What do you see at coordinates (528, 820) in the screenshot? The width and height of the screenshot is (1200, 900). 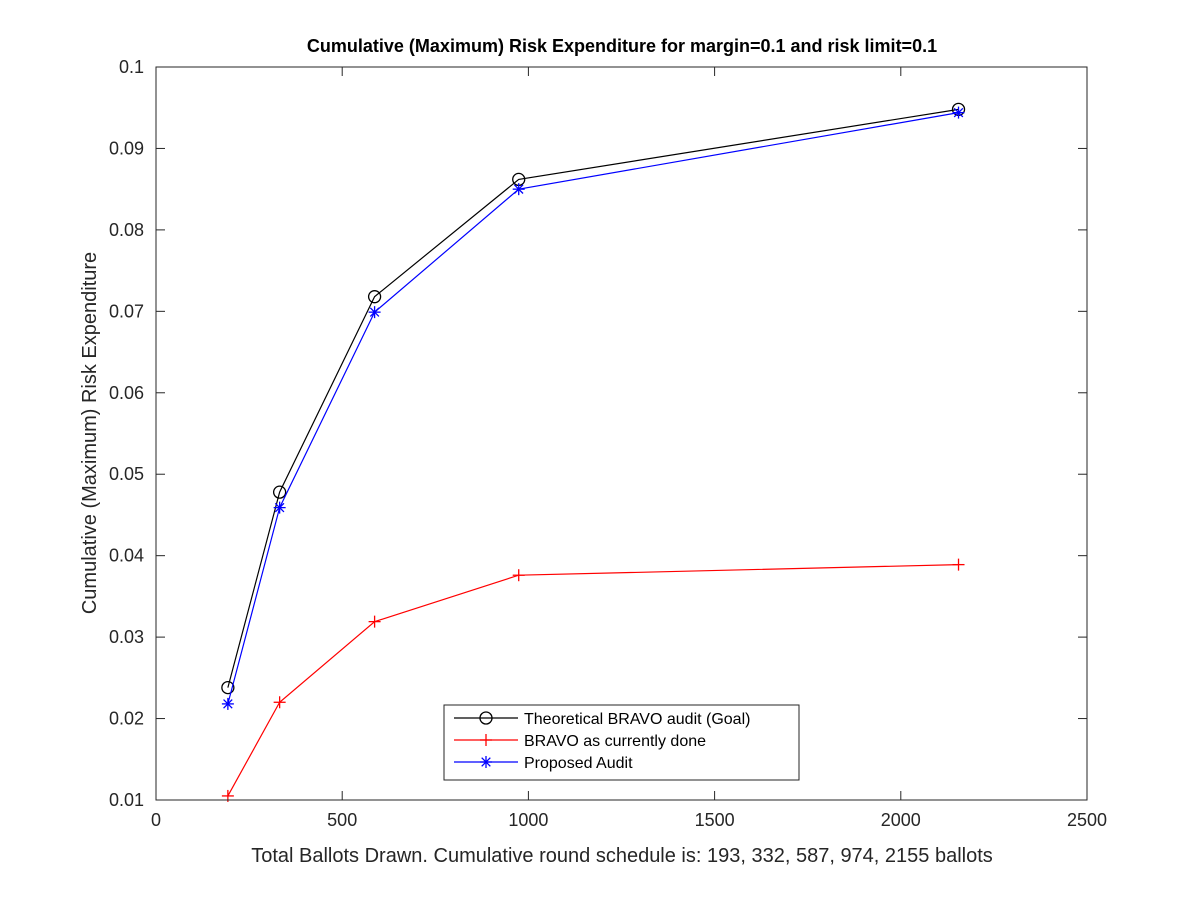 I see `x-tick-label: 1000` at bounding box center [528, 820].